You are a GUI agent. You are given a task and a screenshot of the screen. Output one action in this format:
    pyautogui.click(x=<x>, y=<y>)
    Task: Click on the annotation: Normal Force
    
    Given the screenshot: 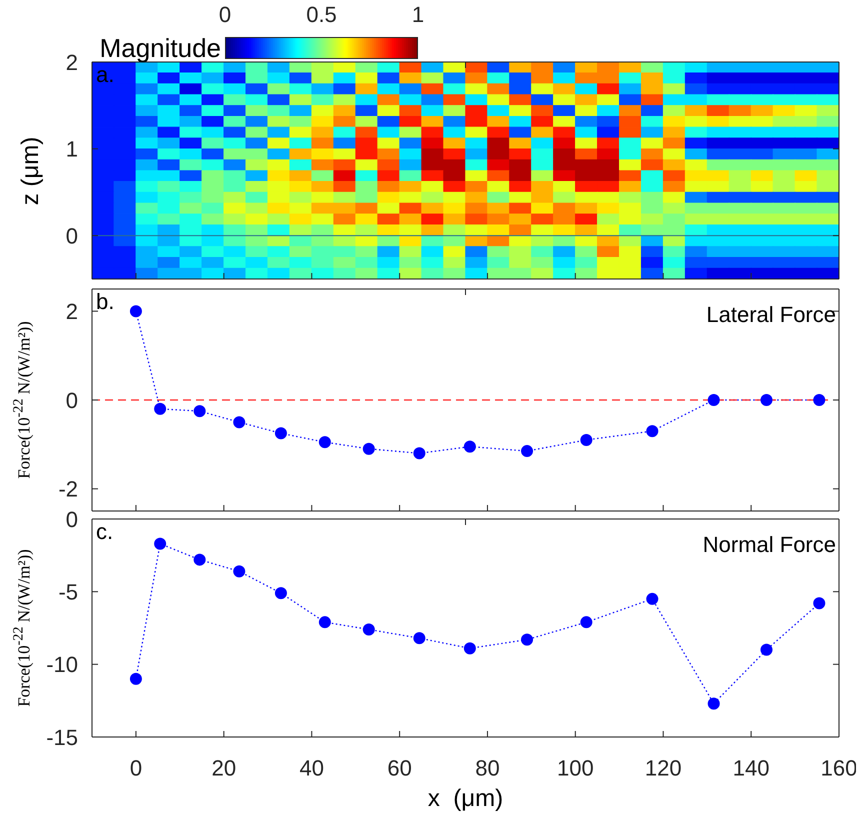 What is the action you would take?
    pyautogui.click(x=769, y=544)
    